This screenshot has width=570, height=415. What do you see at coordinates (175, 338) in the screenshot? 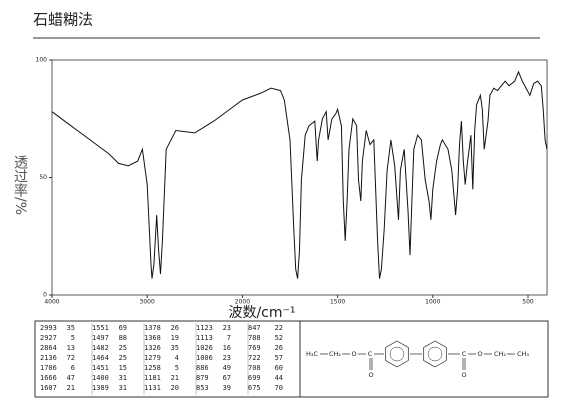
I see `peak-transmittance: 19` at bounding box center [175, 338].